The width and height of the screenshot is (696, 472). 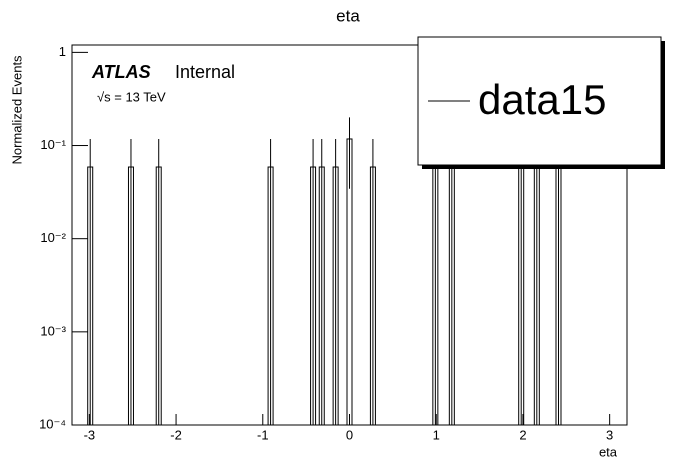 I want to click on y-tick-label: 1, so click(x=62, y=51).